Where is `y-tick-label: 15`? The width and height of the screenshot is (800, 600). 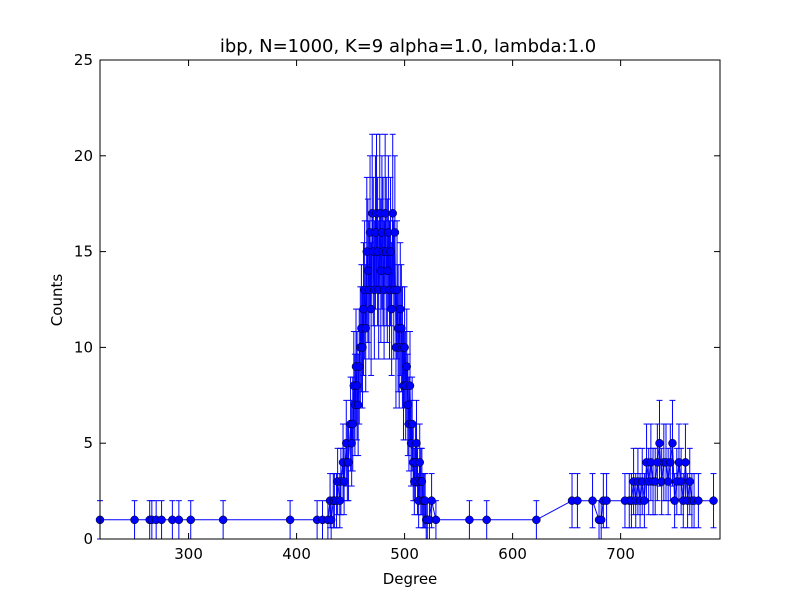
y-tick-label: 15 is located at coordinates (83, 252).